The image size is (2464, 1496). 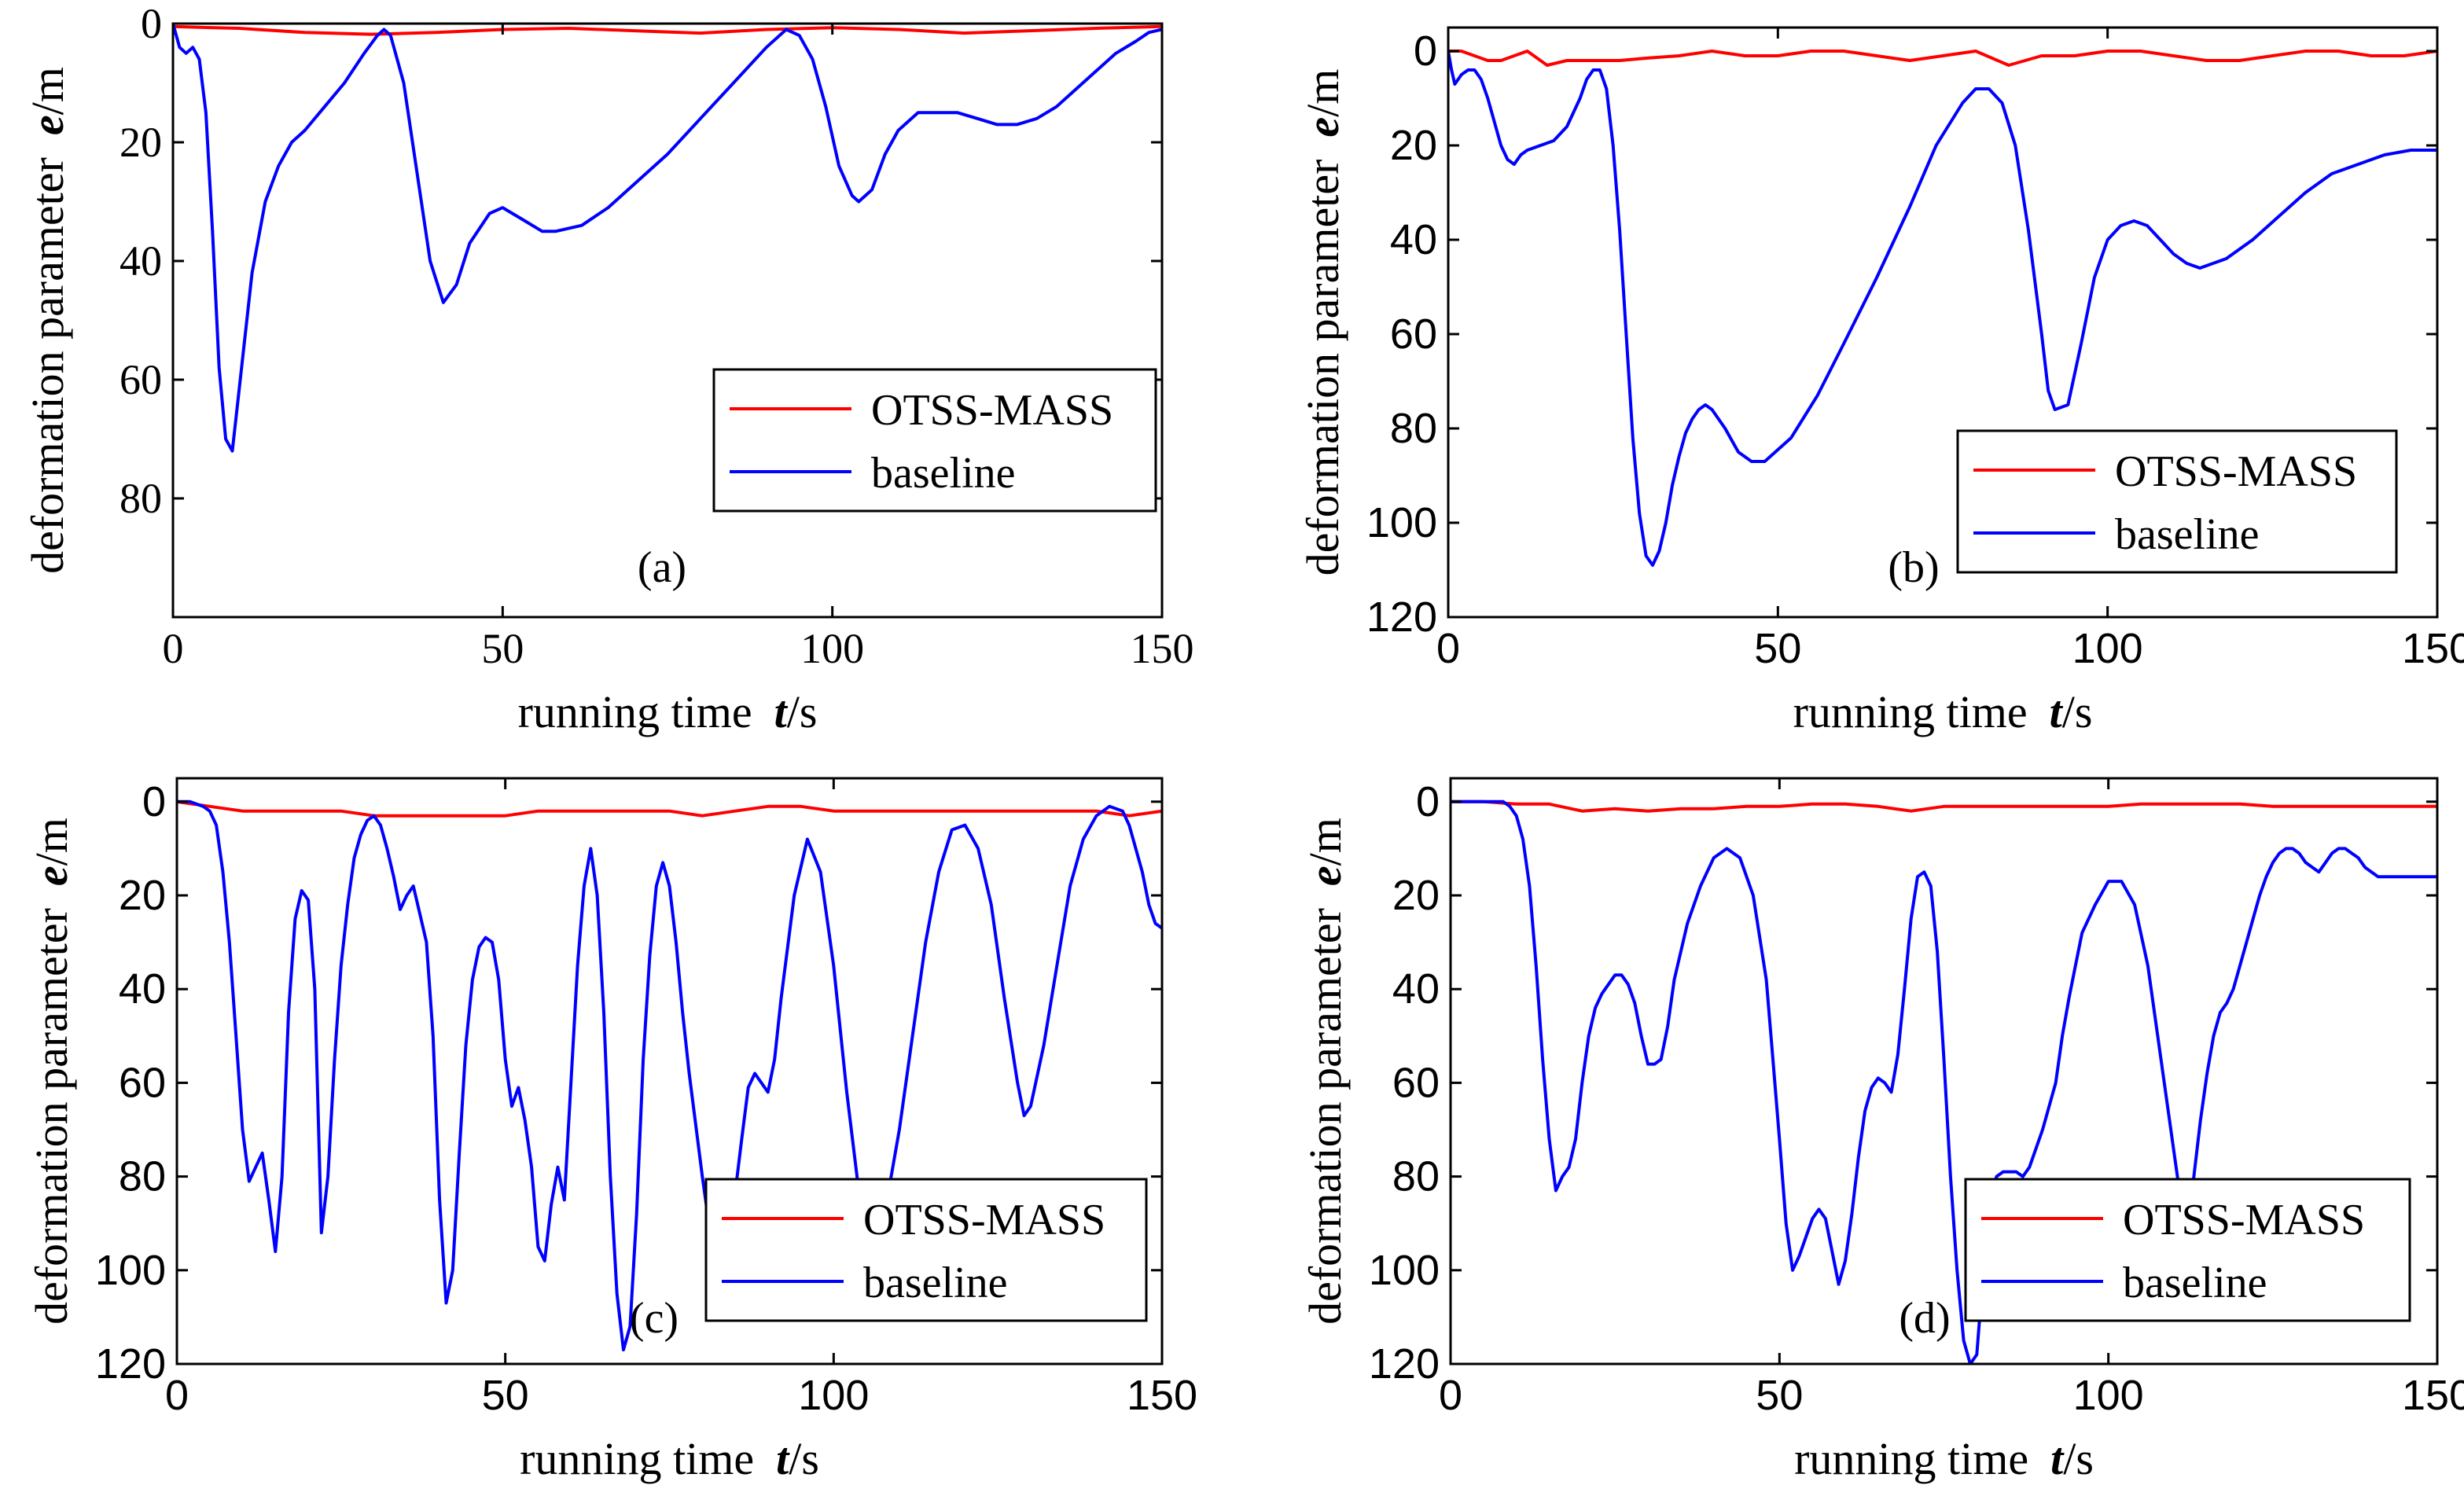 What do you see at coordinates (1942, 58) in the screenshot?
I see `series-line-otss-mass-b` at bounding box center [1942, 58].